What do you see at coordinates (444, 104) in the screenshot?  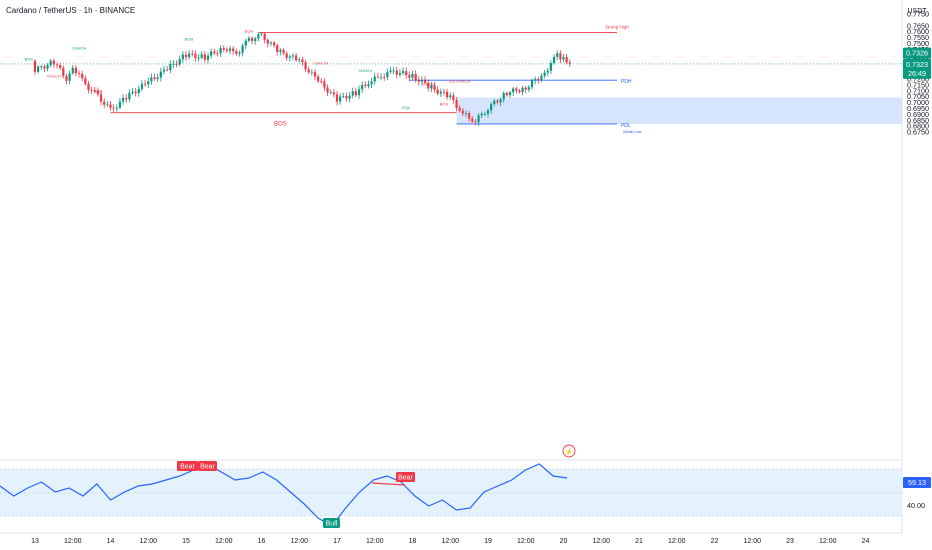 I see `structure-label: BOS` at bounding box center [444, 104].